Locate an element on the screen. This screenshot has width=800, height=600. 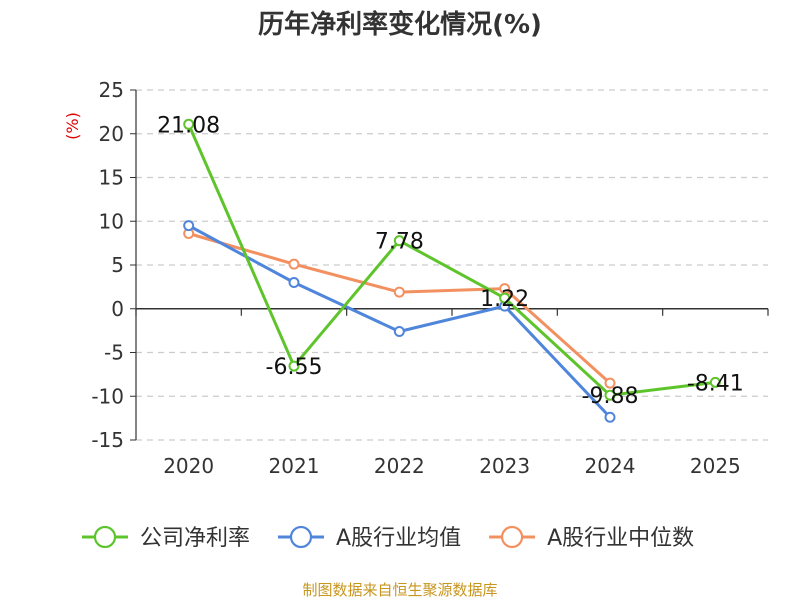
data-label: -8.41 is located at coordinates (715, 383).